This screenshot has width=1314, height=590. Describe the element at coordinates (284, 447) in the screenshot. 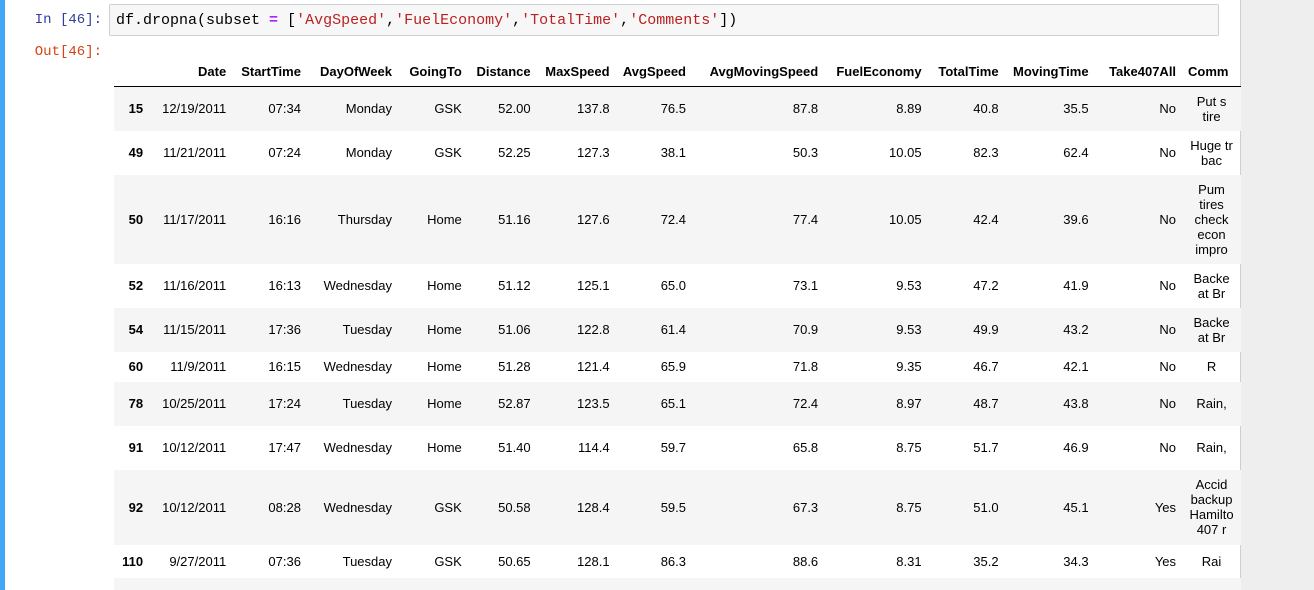

I see `cell-starttime: 17:47` at that location.